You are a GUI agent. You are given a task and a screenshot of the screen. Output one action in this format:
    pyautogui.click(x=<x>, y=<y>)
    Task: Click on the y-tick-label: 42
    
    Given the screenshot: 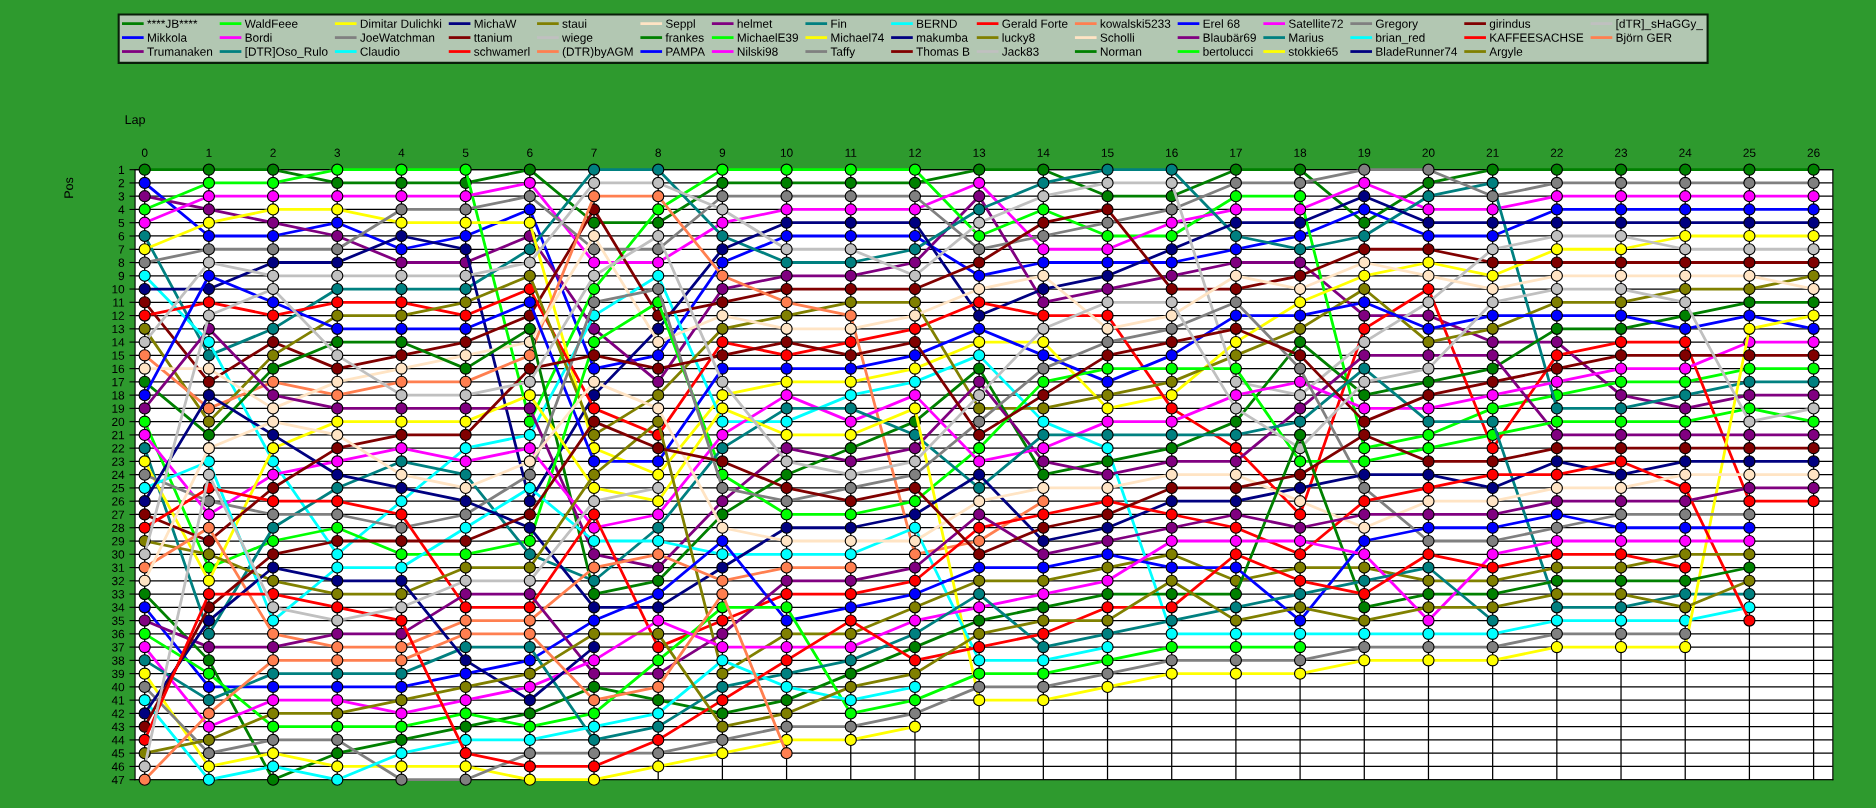 What is the action you would take?
    pyautogui.click(x=118, y=713)
    